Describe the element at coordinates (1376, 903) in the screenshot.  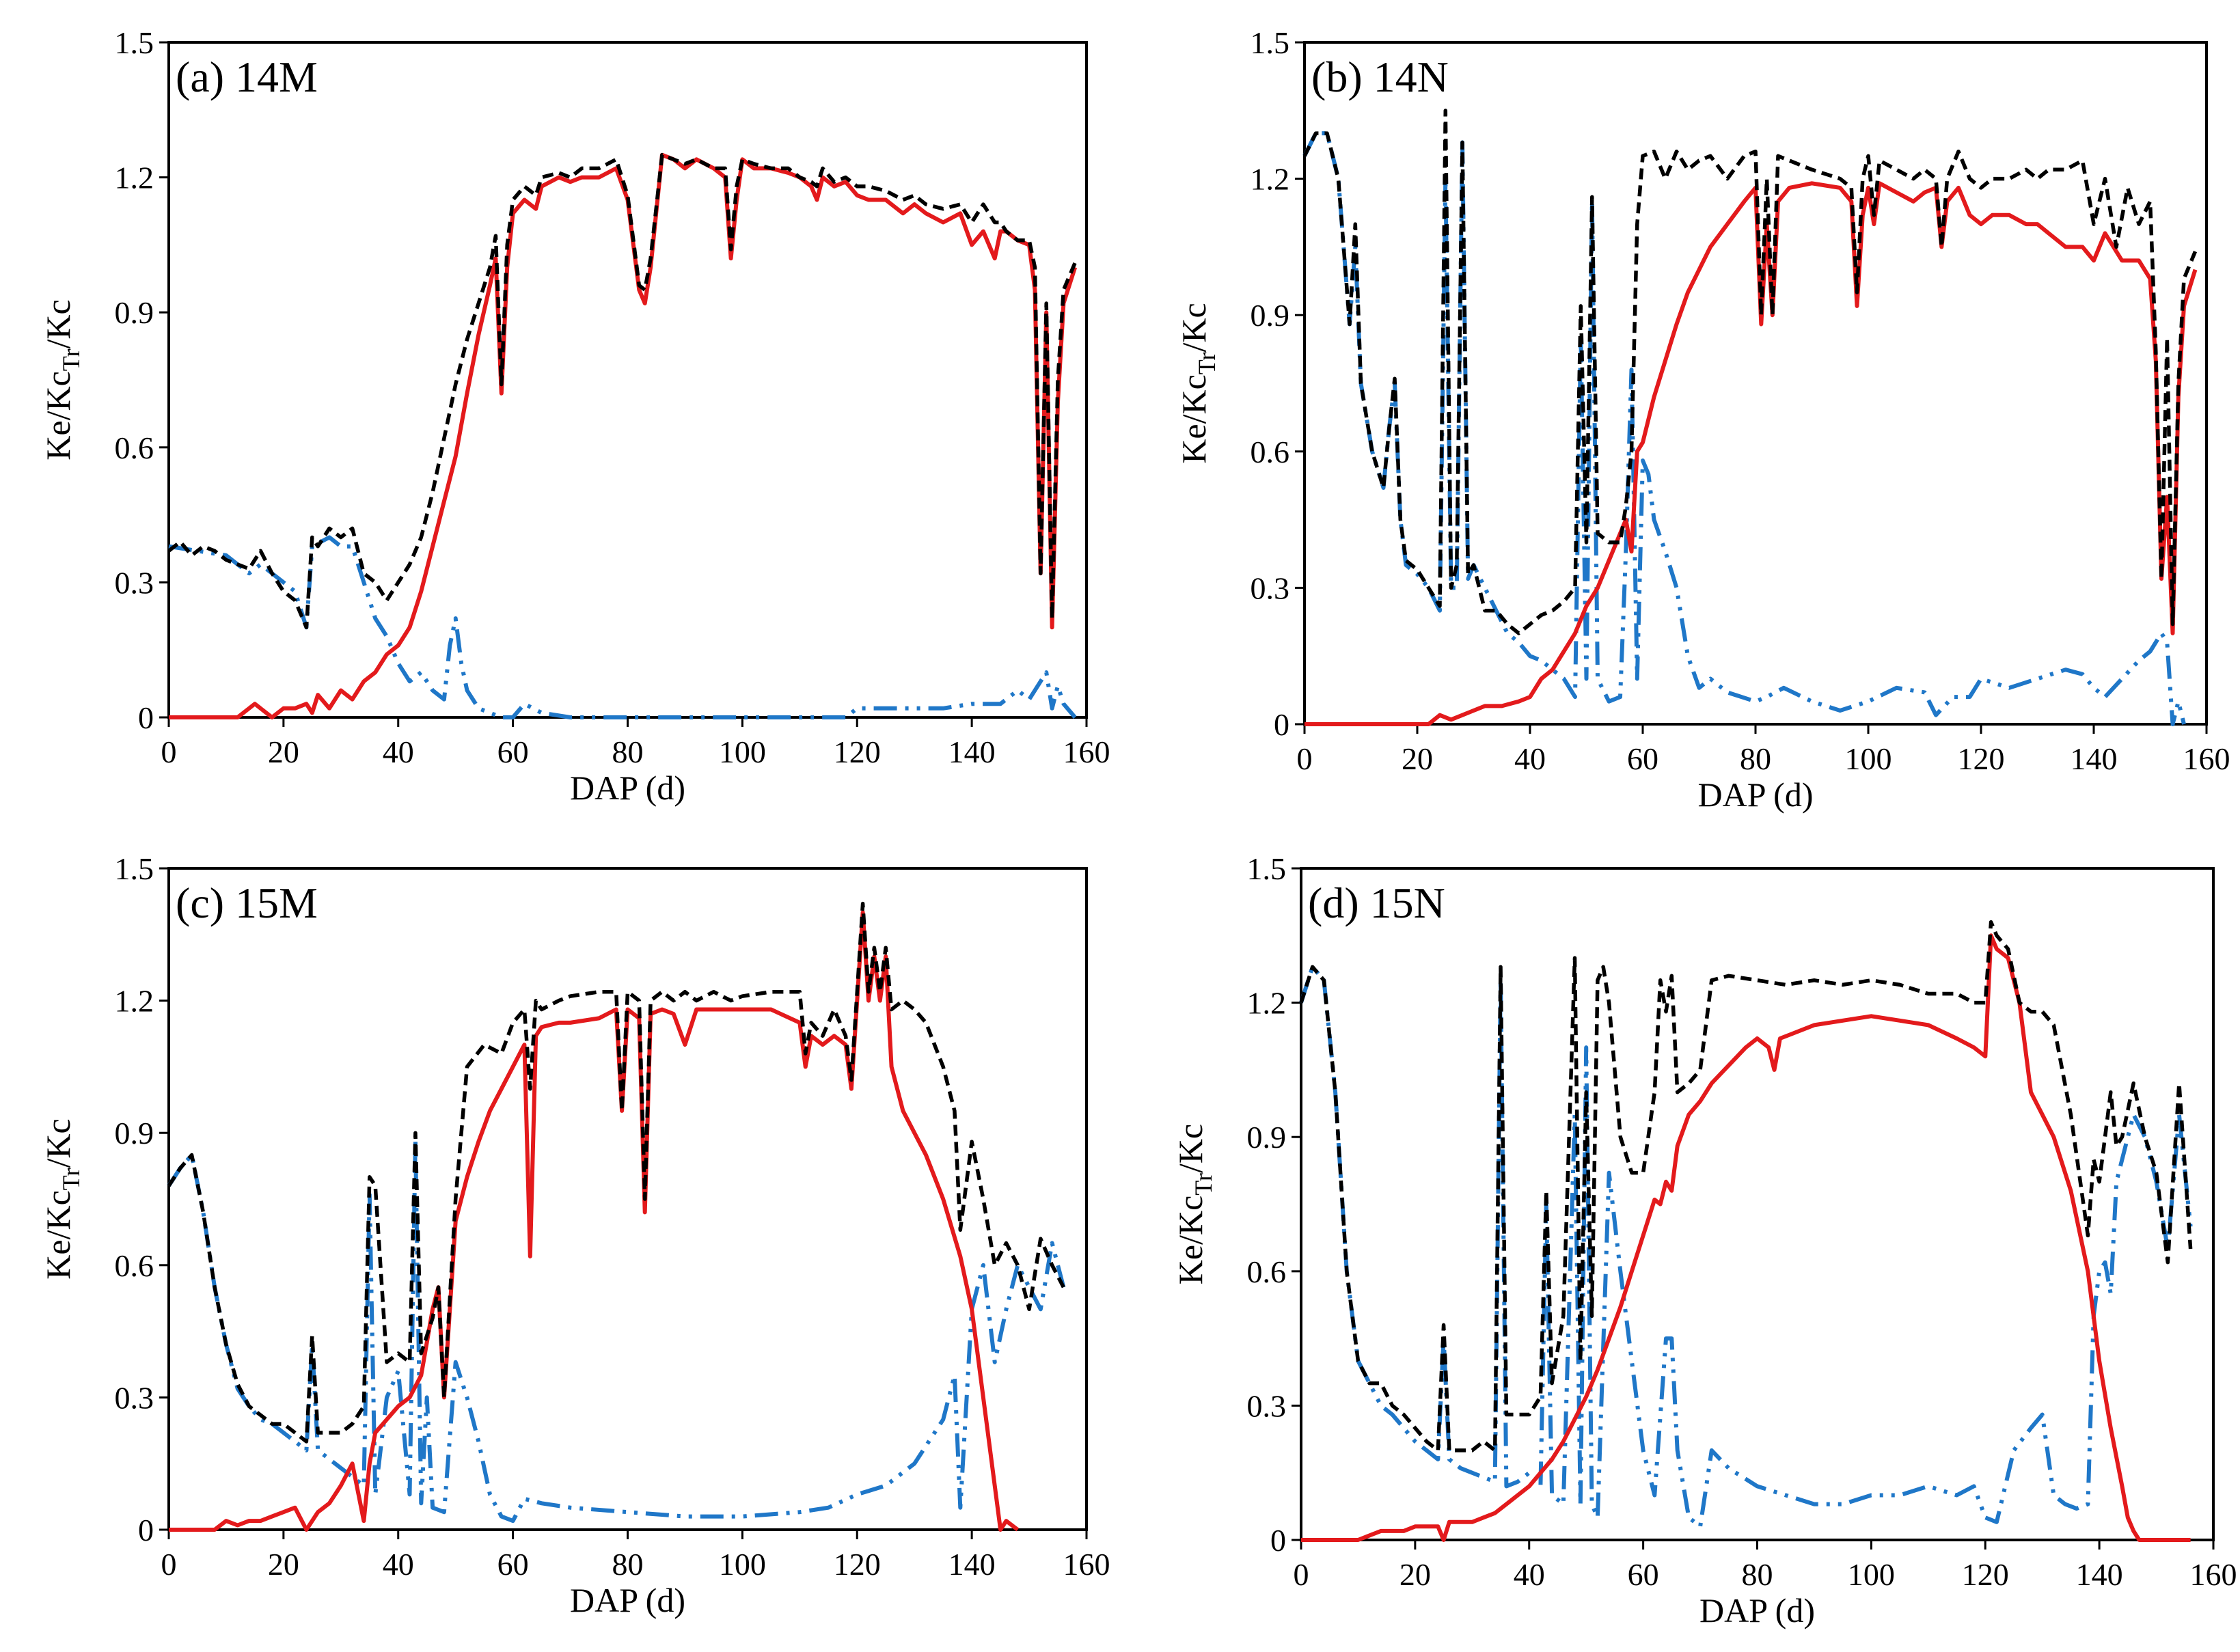
I see `panel-title: (d) 15N` at that location.